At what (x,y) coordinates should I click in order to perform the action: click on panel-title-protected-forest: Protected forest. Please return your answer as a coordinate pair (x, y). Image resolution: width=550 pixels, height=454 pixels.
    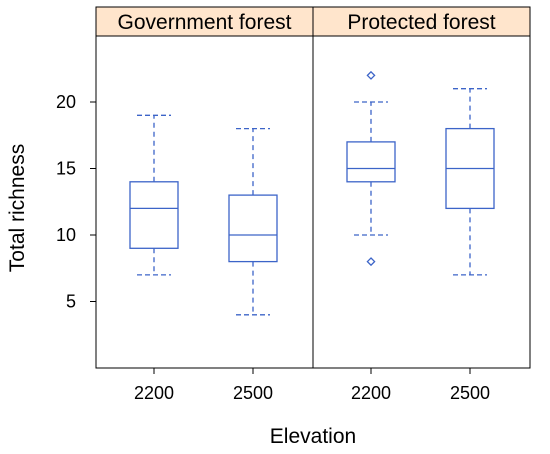
    Looking at the image, I should click on (421, 22).